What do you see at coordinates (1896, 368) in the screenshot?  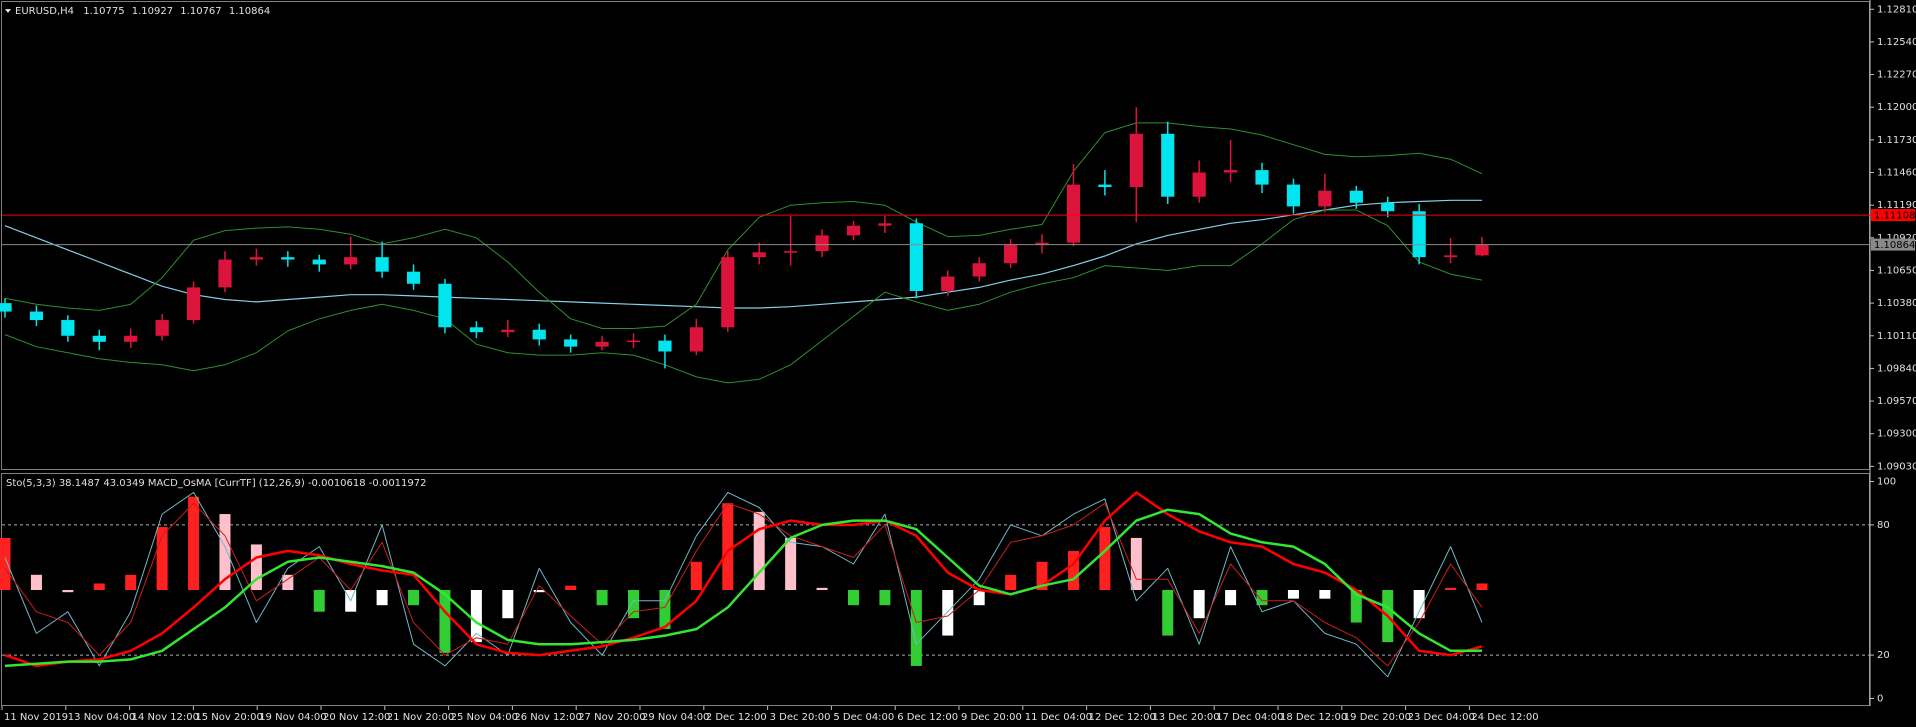 I see `y-tick-label: 1.09840` at bounding box center [1896, 368].